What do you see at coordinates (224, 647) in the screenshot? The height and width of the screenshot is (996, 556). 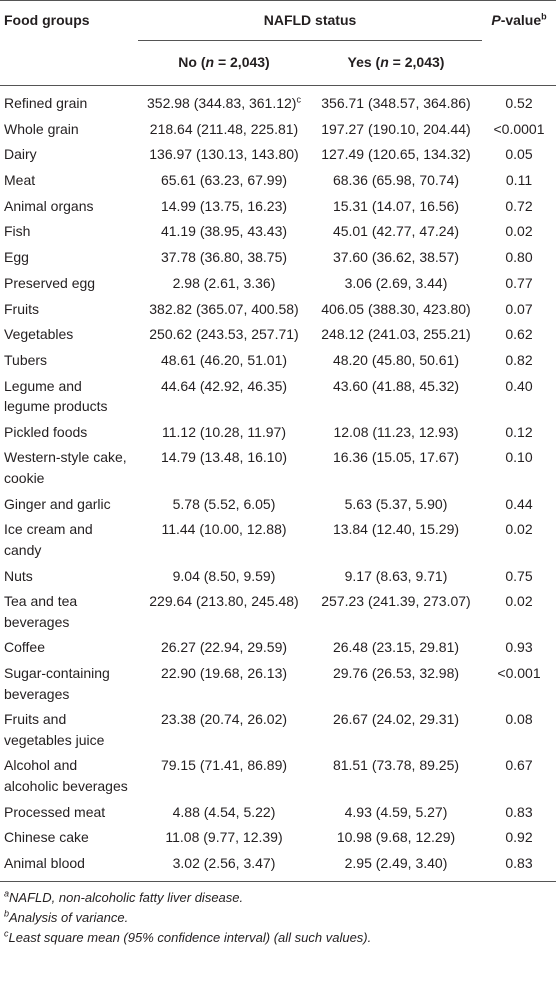 I see `table-cell: 26.27 (22.94, 29.59)` at bounding box center [224, 647].